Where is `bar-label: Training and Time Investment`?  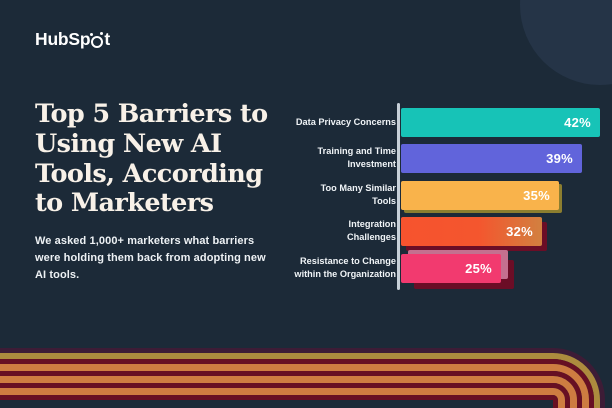 bar-label: Training and Time Investment is located at coordinates (340, 158).